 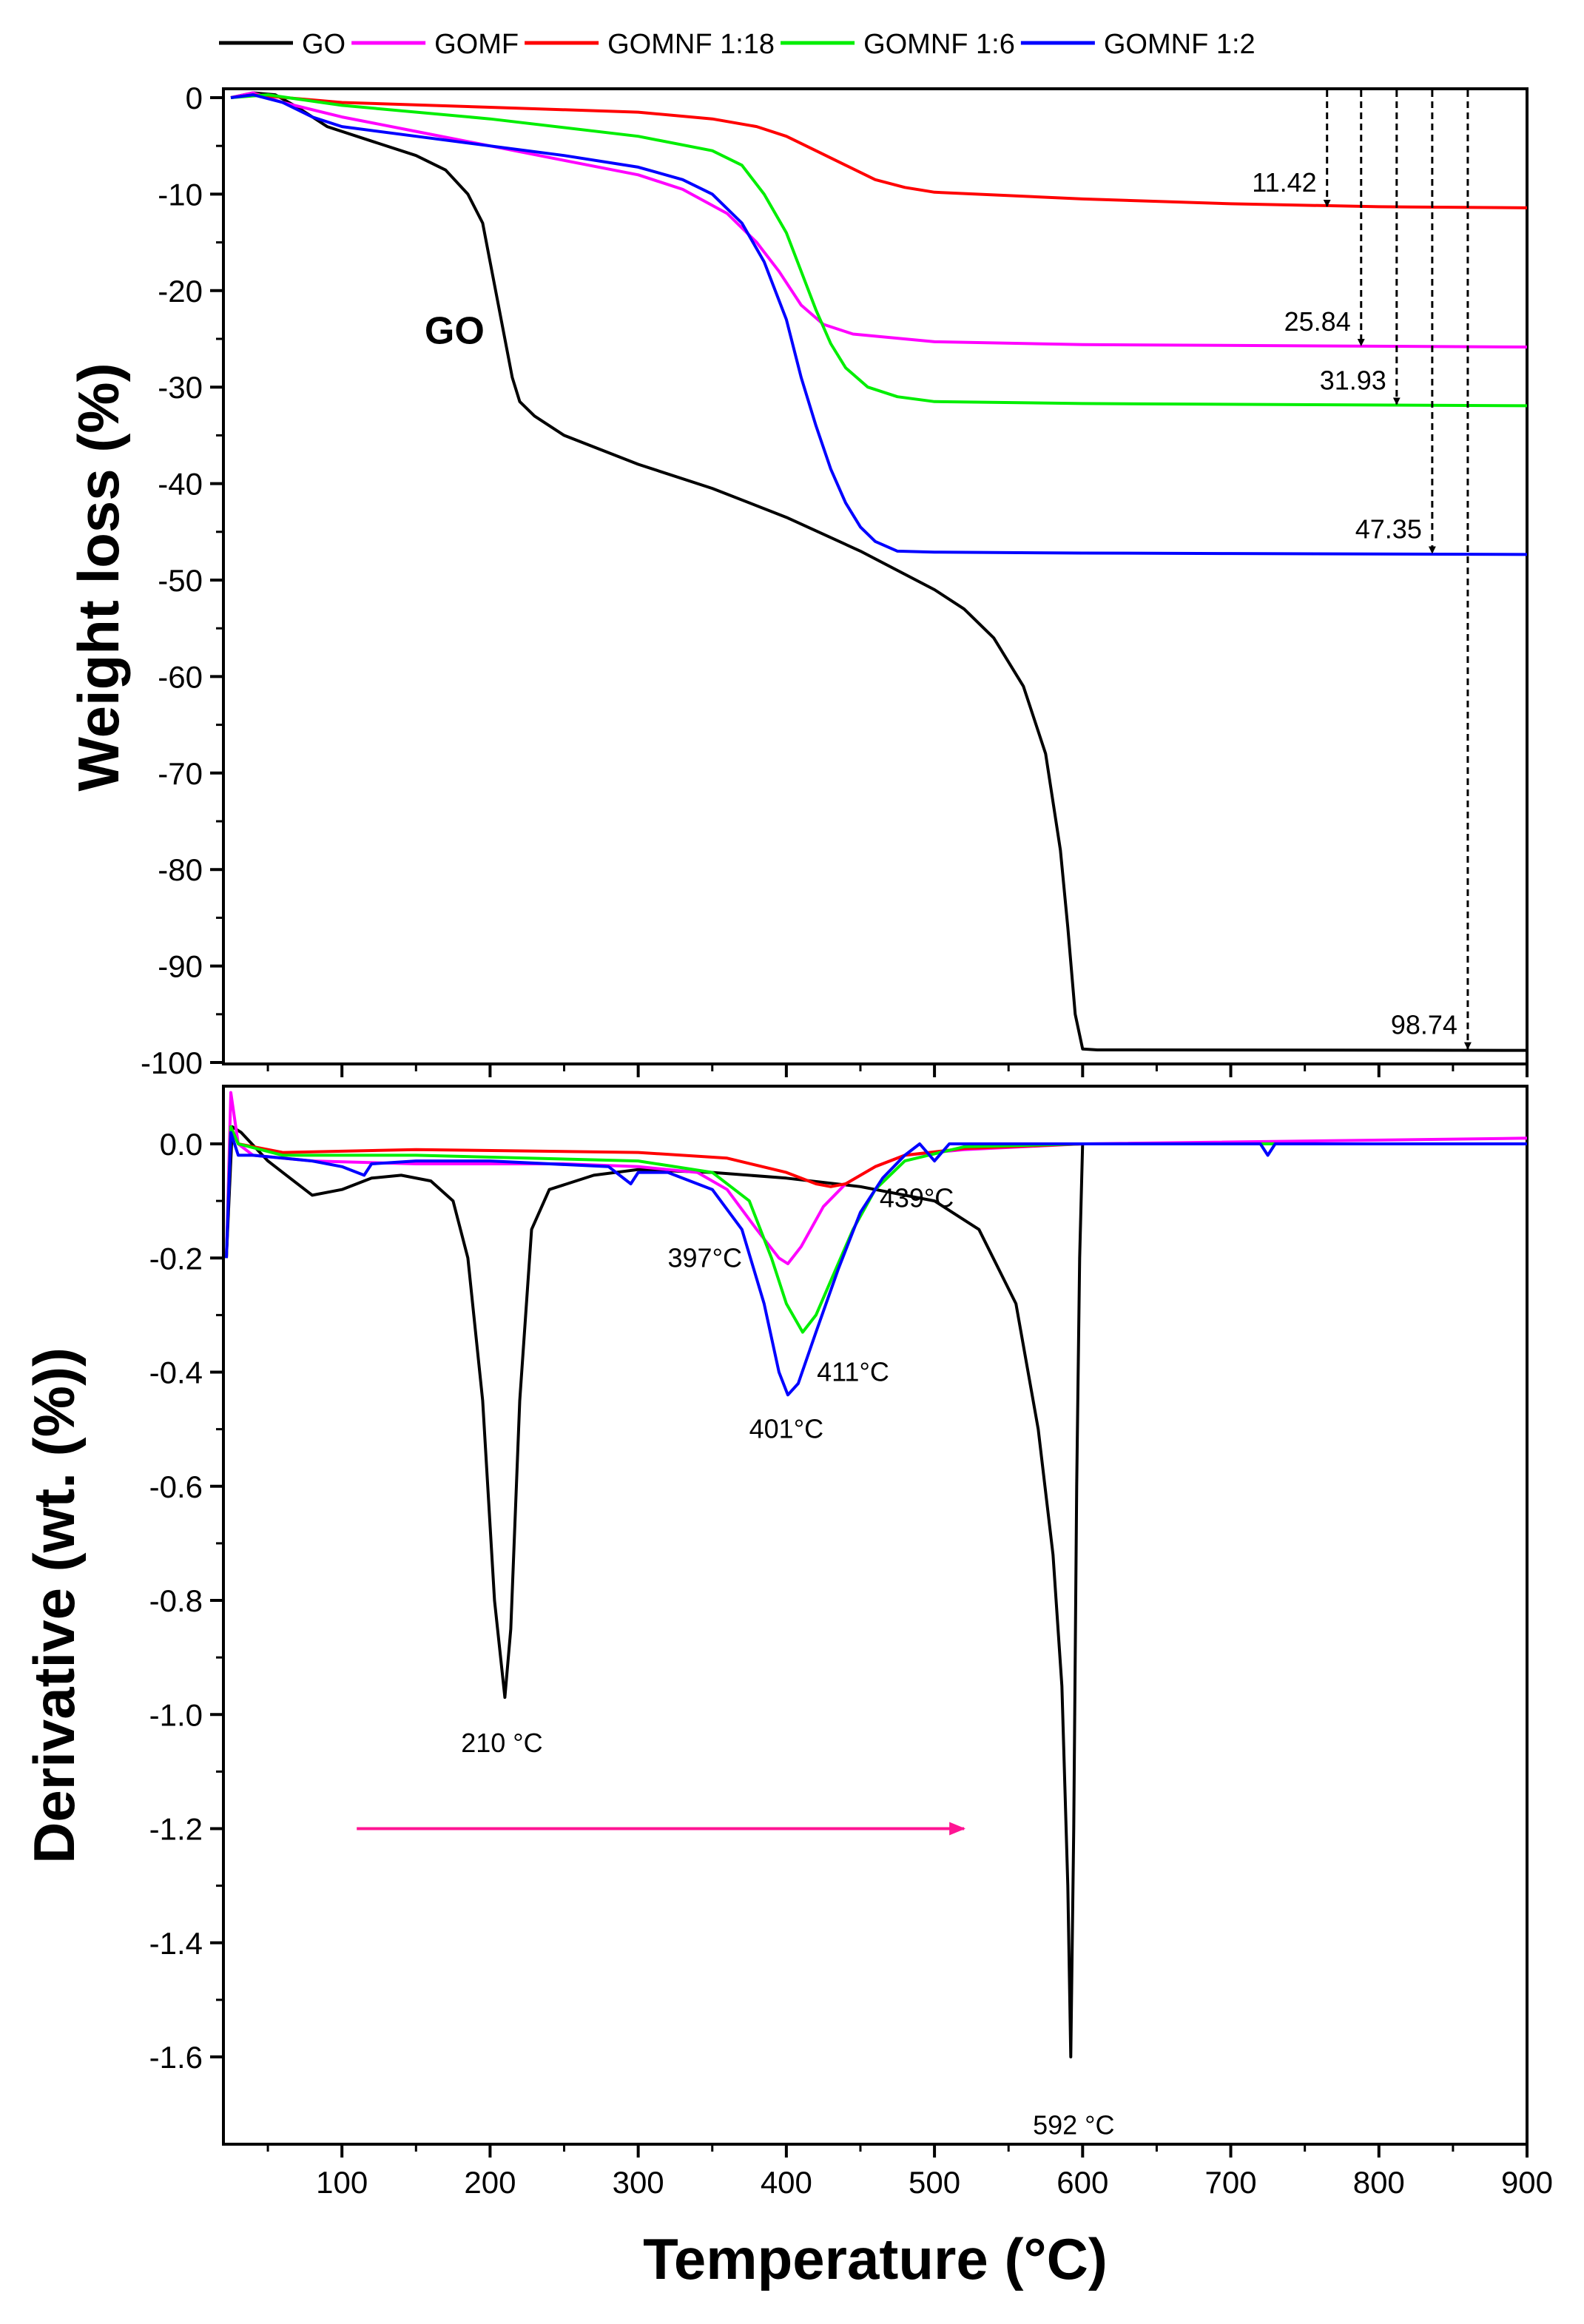 I want to click on y-tick-label: 0, so click(x=194, y=98).